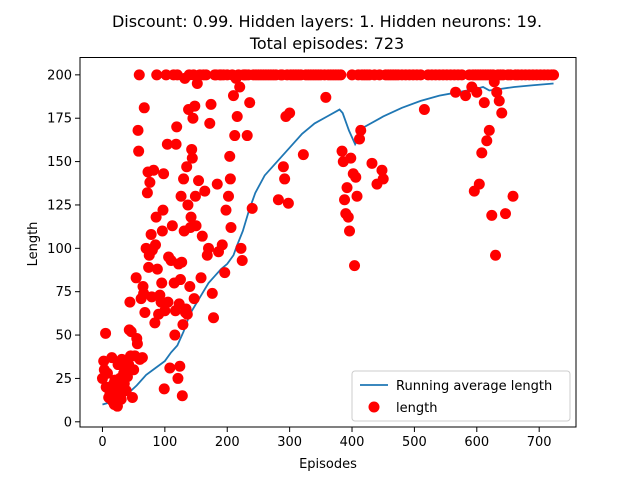 The width and height of the screenshot is (640, 480). What do you see at coordinates (102, 442) in the screenshot?
I see `x-tick-label: 0` at bounding box center [102, 442].